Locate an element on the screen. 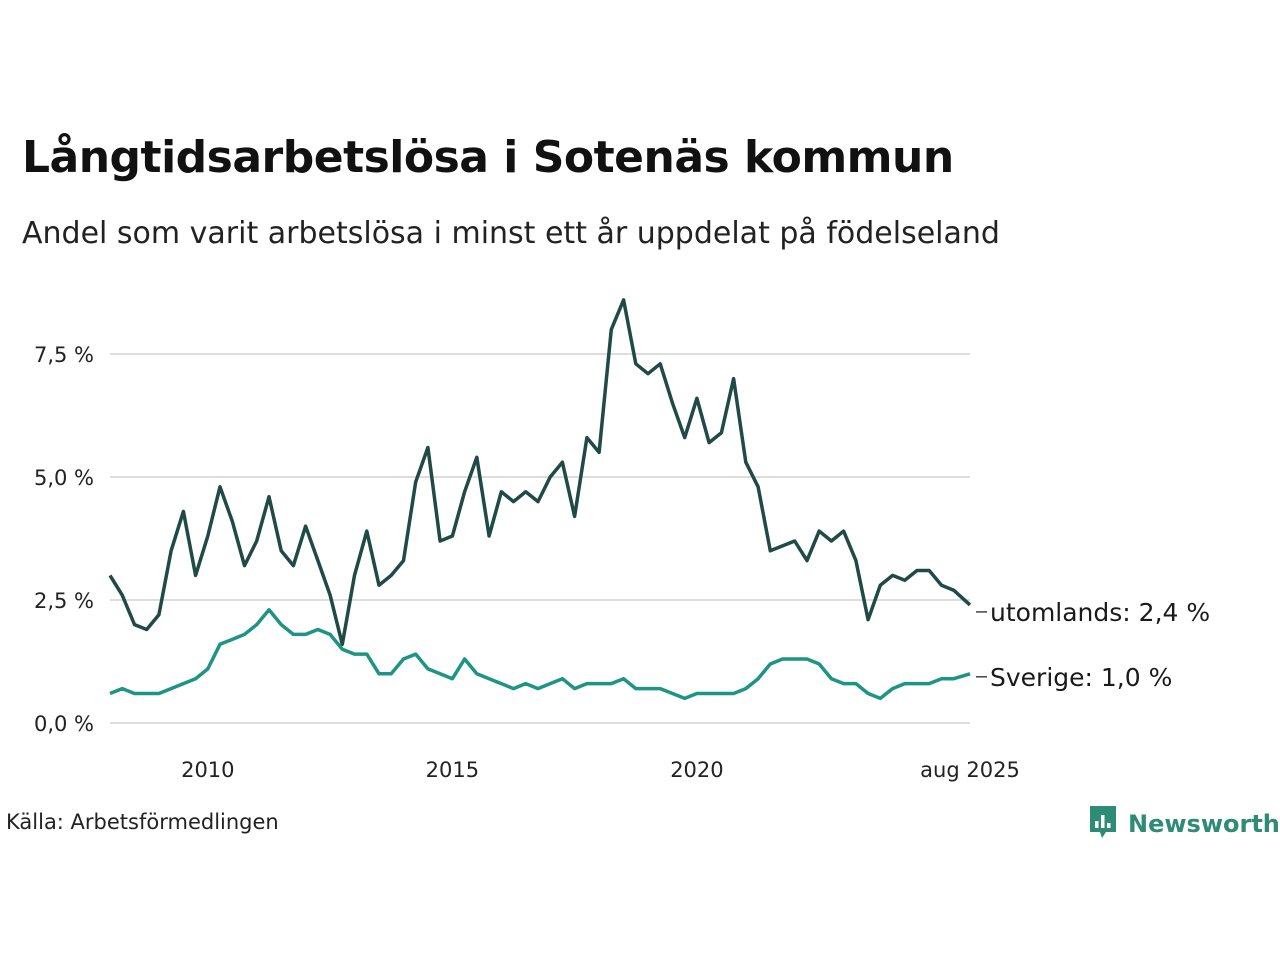  bar-chart-speech-icon is located at coordinates (1103, 824).